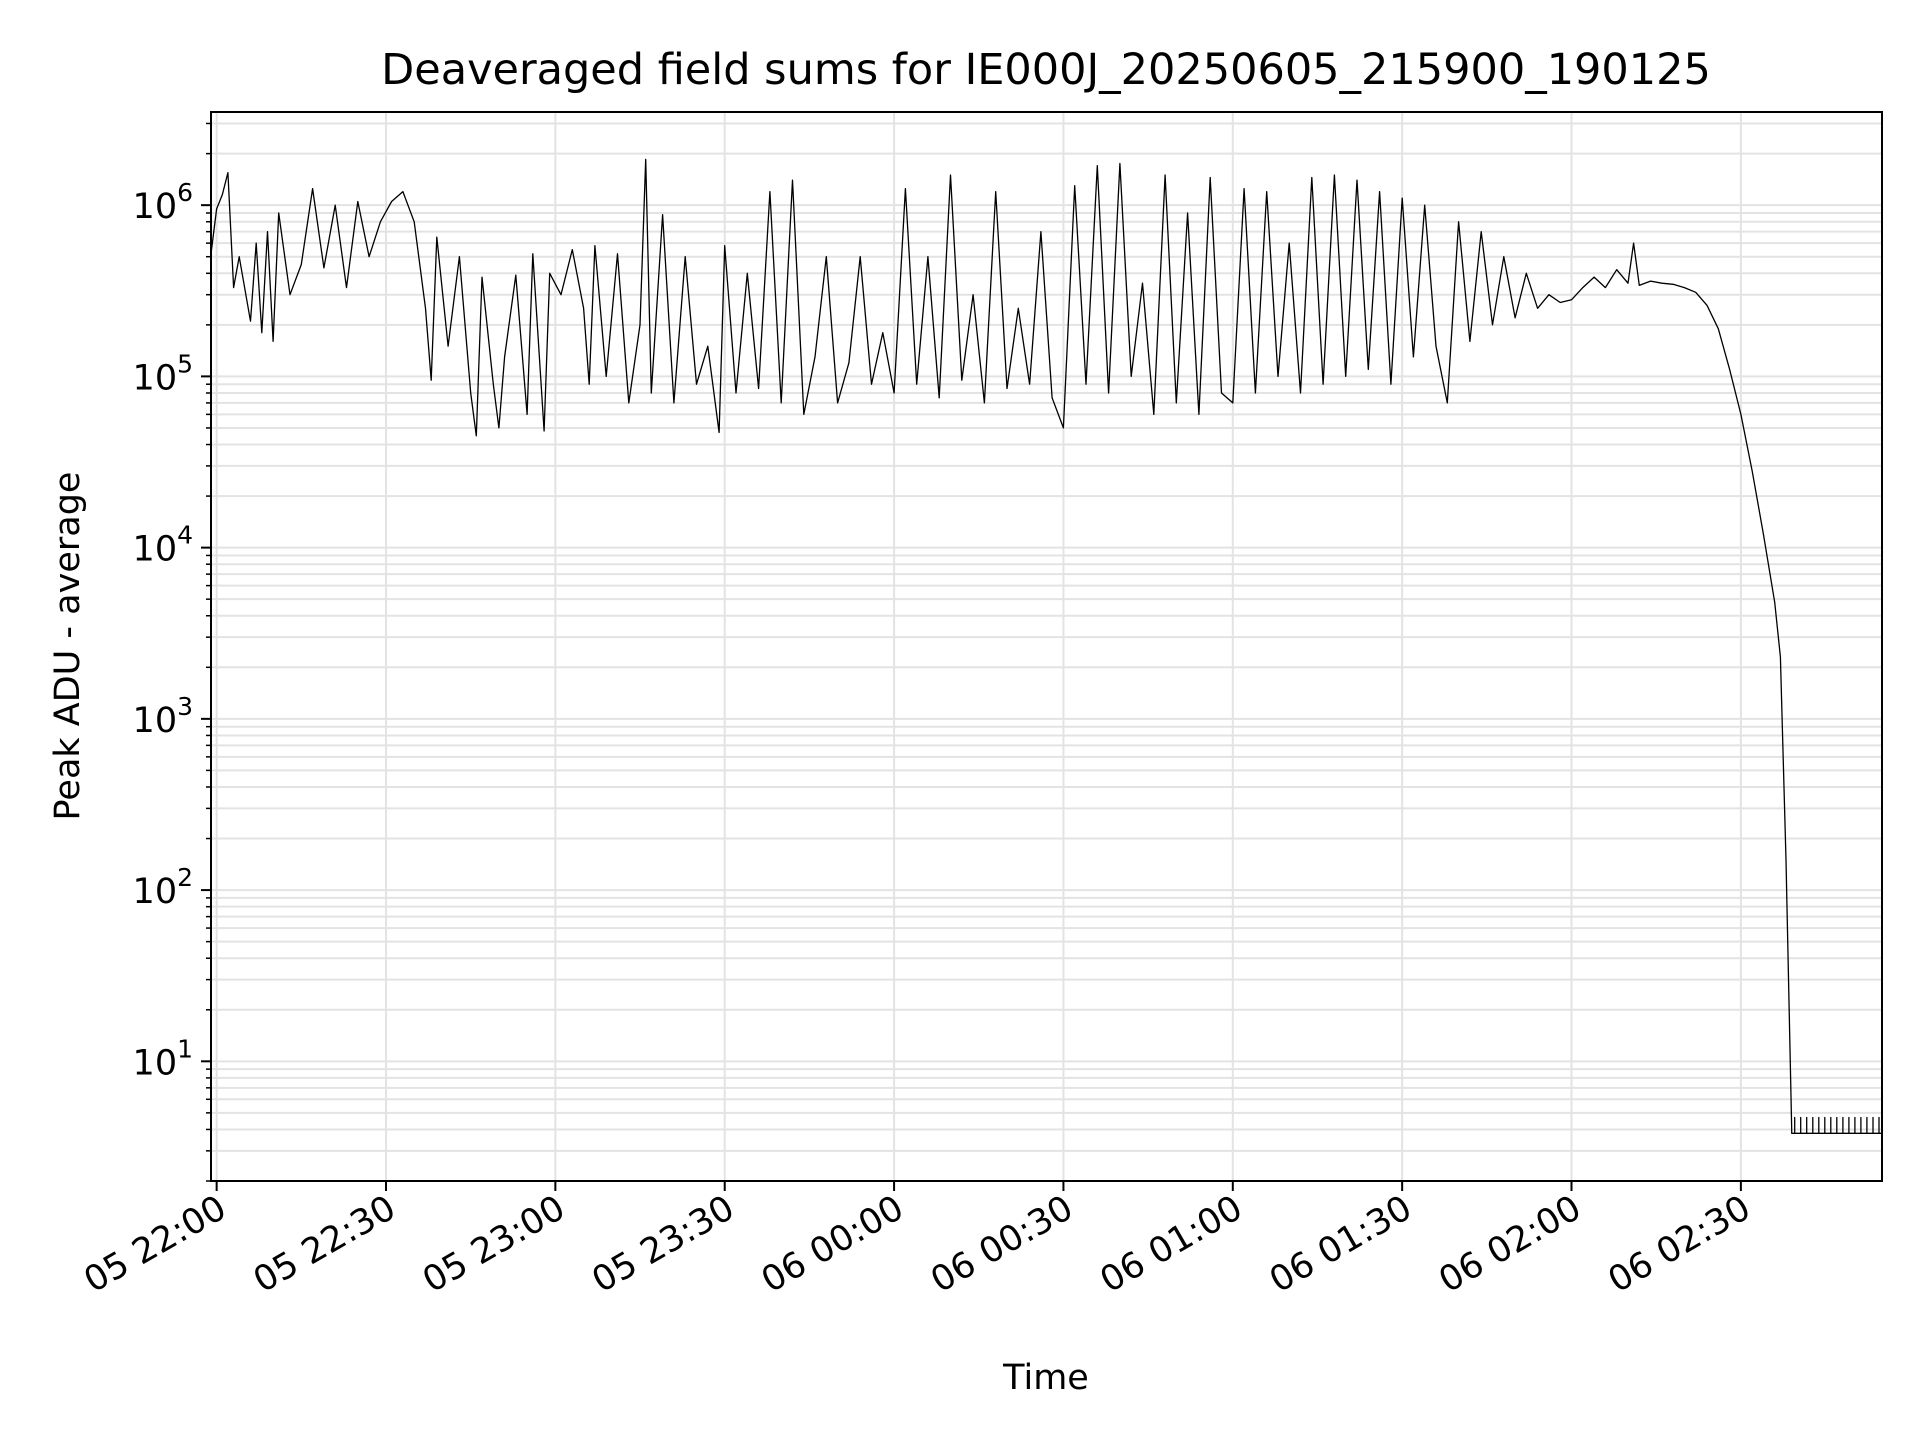  I want to click on y-axis-label: Peak ADU - average, so click(68, 646).